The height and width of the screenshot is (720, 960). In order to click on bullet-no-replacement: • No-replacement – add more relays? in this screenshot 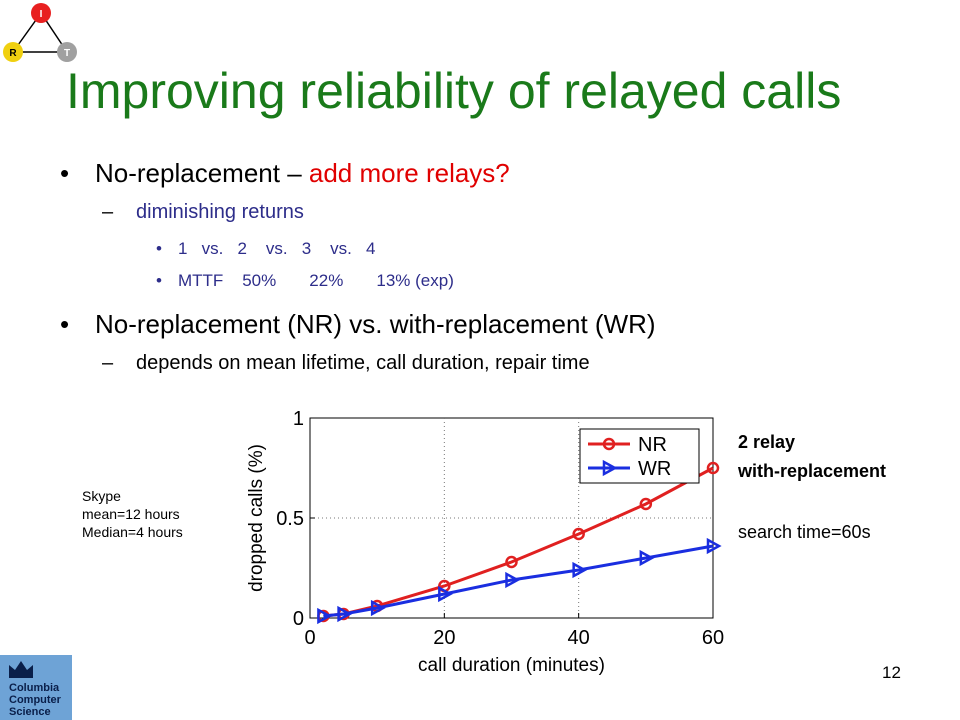, I will do `click(285, 173)`.